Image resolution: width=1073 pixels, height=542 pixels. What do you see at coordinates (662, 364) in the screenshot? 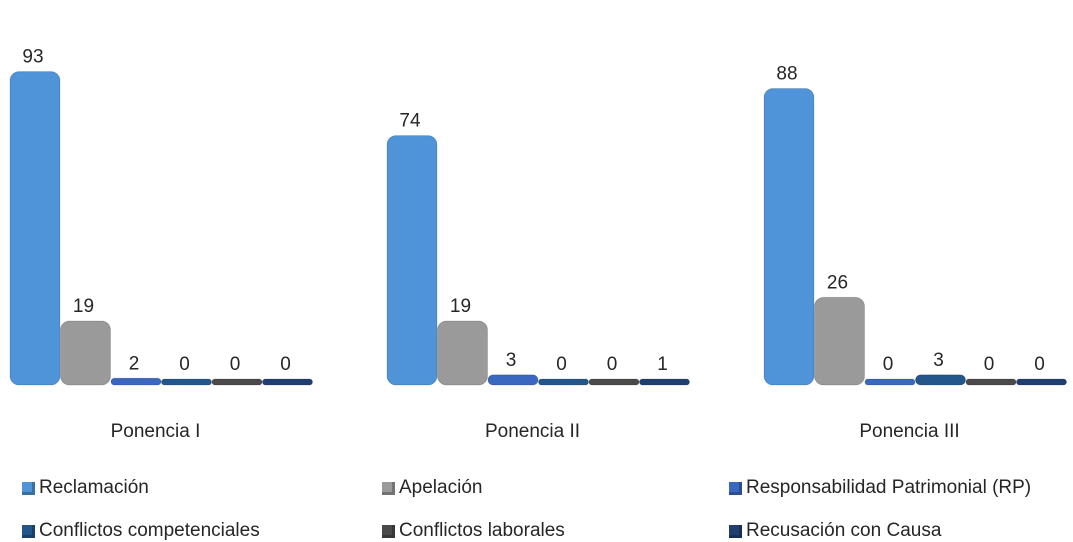
I see `data-label: 1` at bounding box center [662, 364].